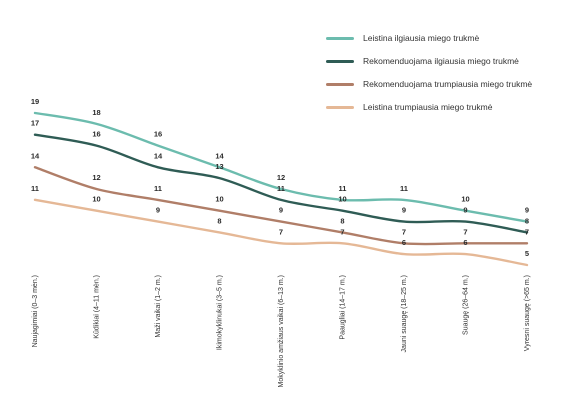 This screenshot has height=411, width=580. I want to click on data-label: 18, so click(96, 112).